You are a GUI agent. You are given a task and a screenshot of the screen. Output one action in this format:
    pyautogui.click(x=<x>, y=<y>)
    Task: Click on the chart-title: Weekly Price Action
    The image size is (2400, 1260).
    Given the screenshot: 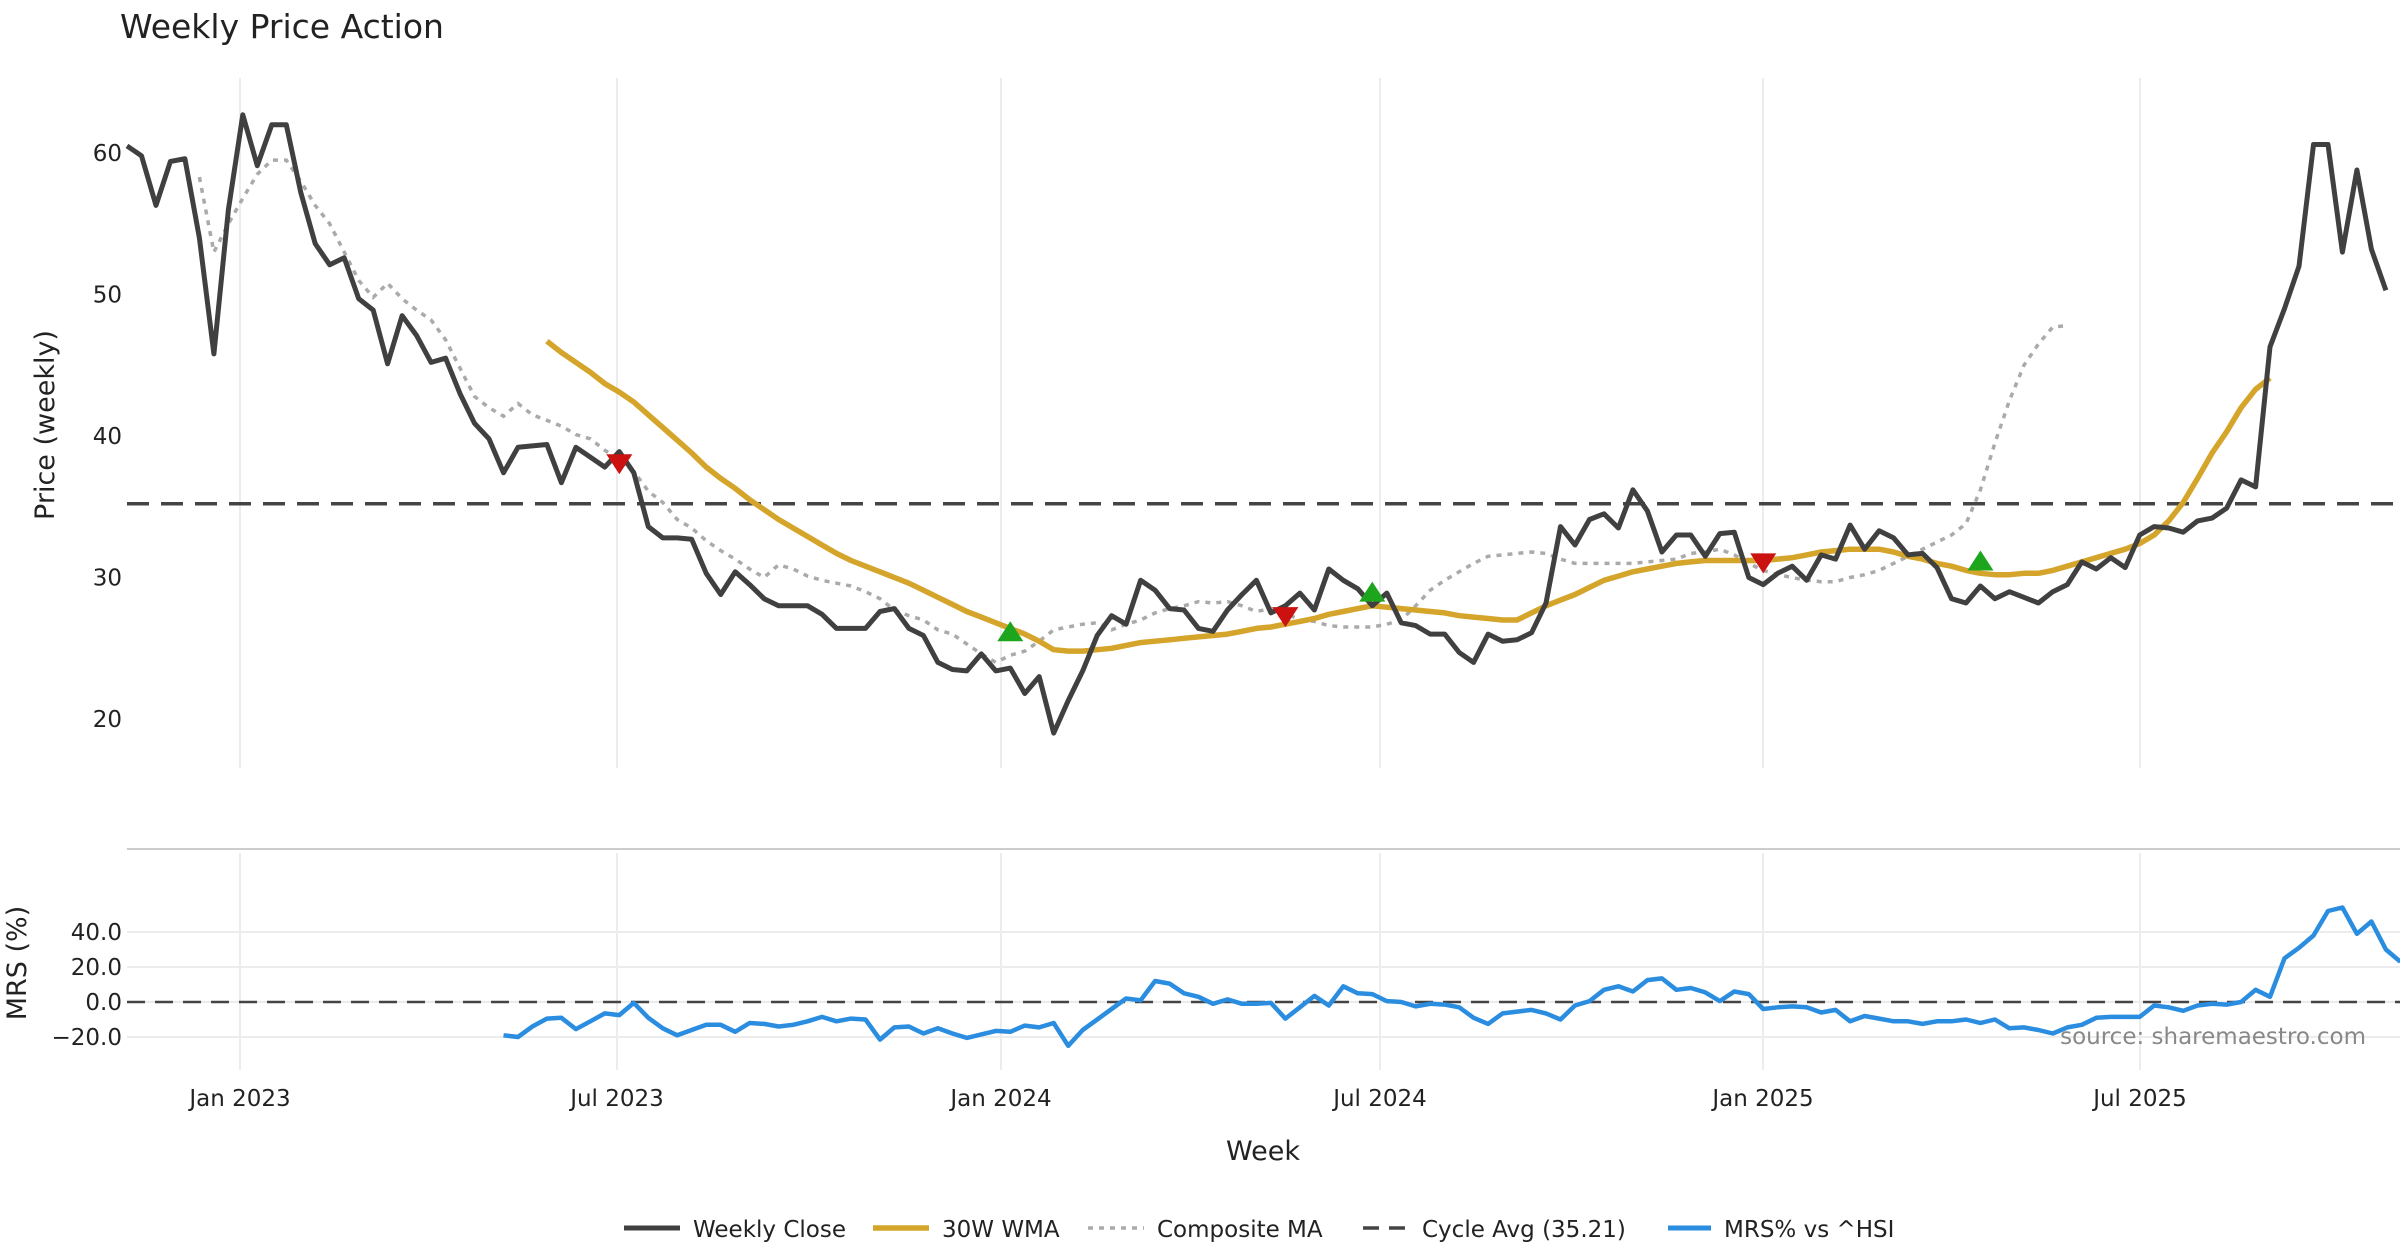 What is the action you would take?
    pyautogui.click(x=282, y=26)
    